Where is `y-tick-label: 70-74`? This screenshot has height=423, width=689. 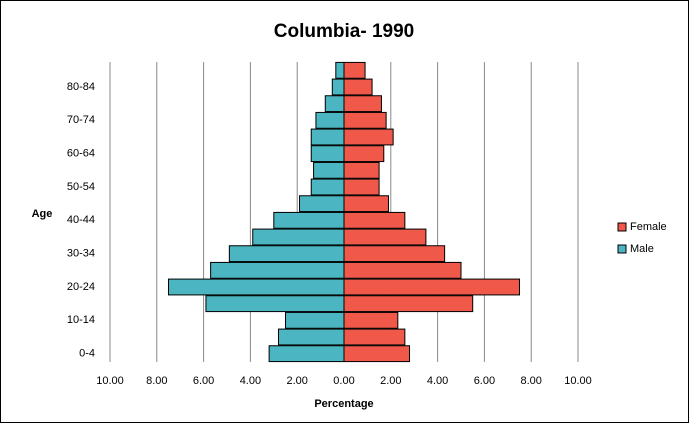 y-tick-label: 70-74 is located at coordinates (81, 120).